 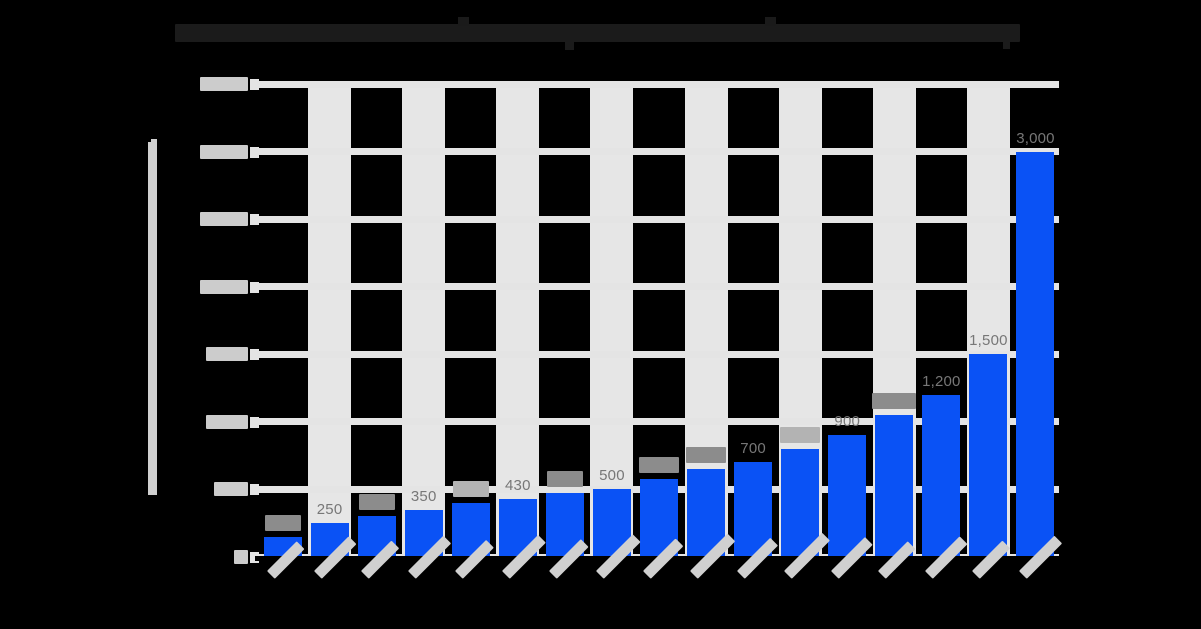 I want to click on bar-value-label: 350, so click(x=423, y=496).